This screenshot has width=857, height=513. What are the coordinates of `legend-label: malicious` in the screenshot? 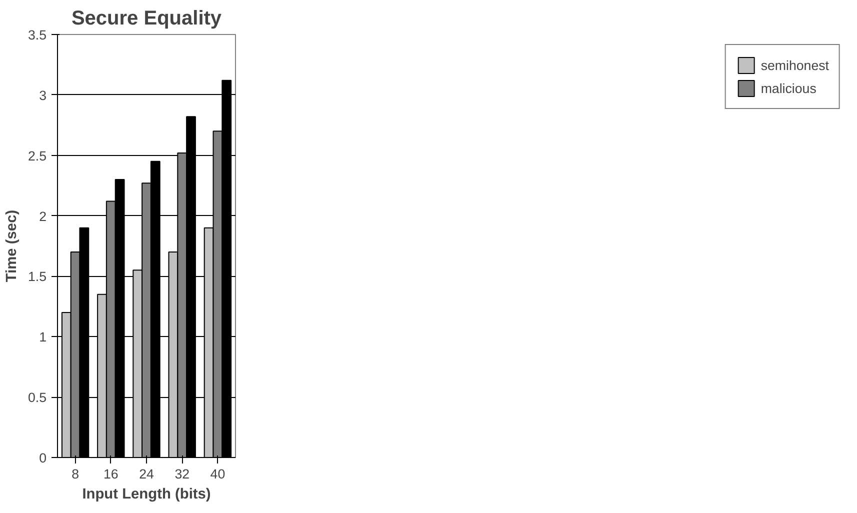 It's located at (788, 88).